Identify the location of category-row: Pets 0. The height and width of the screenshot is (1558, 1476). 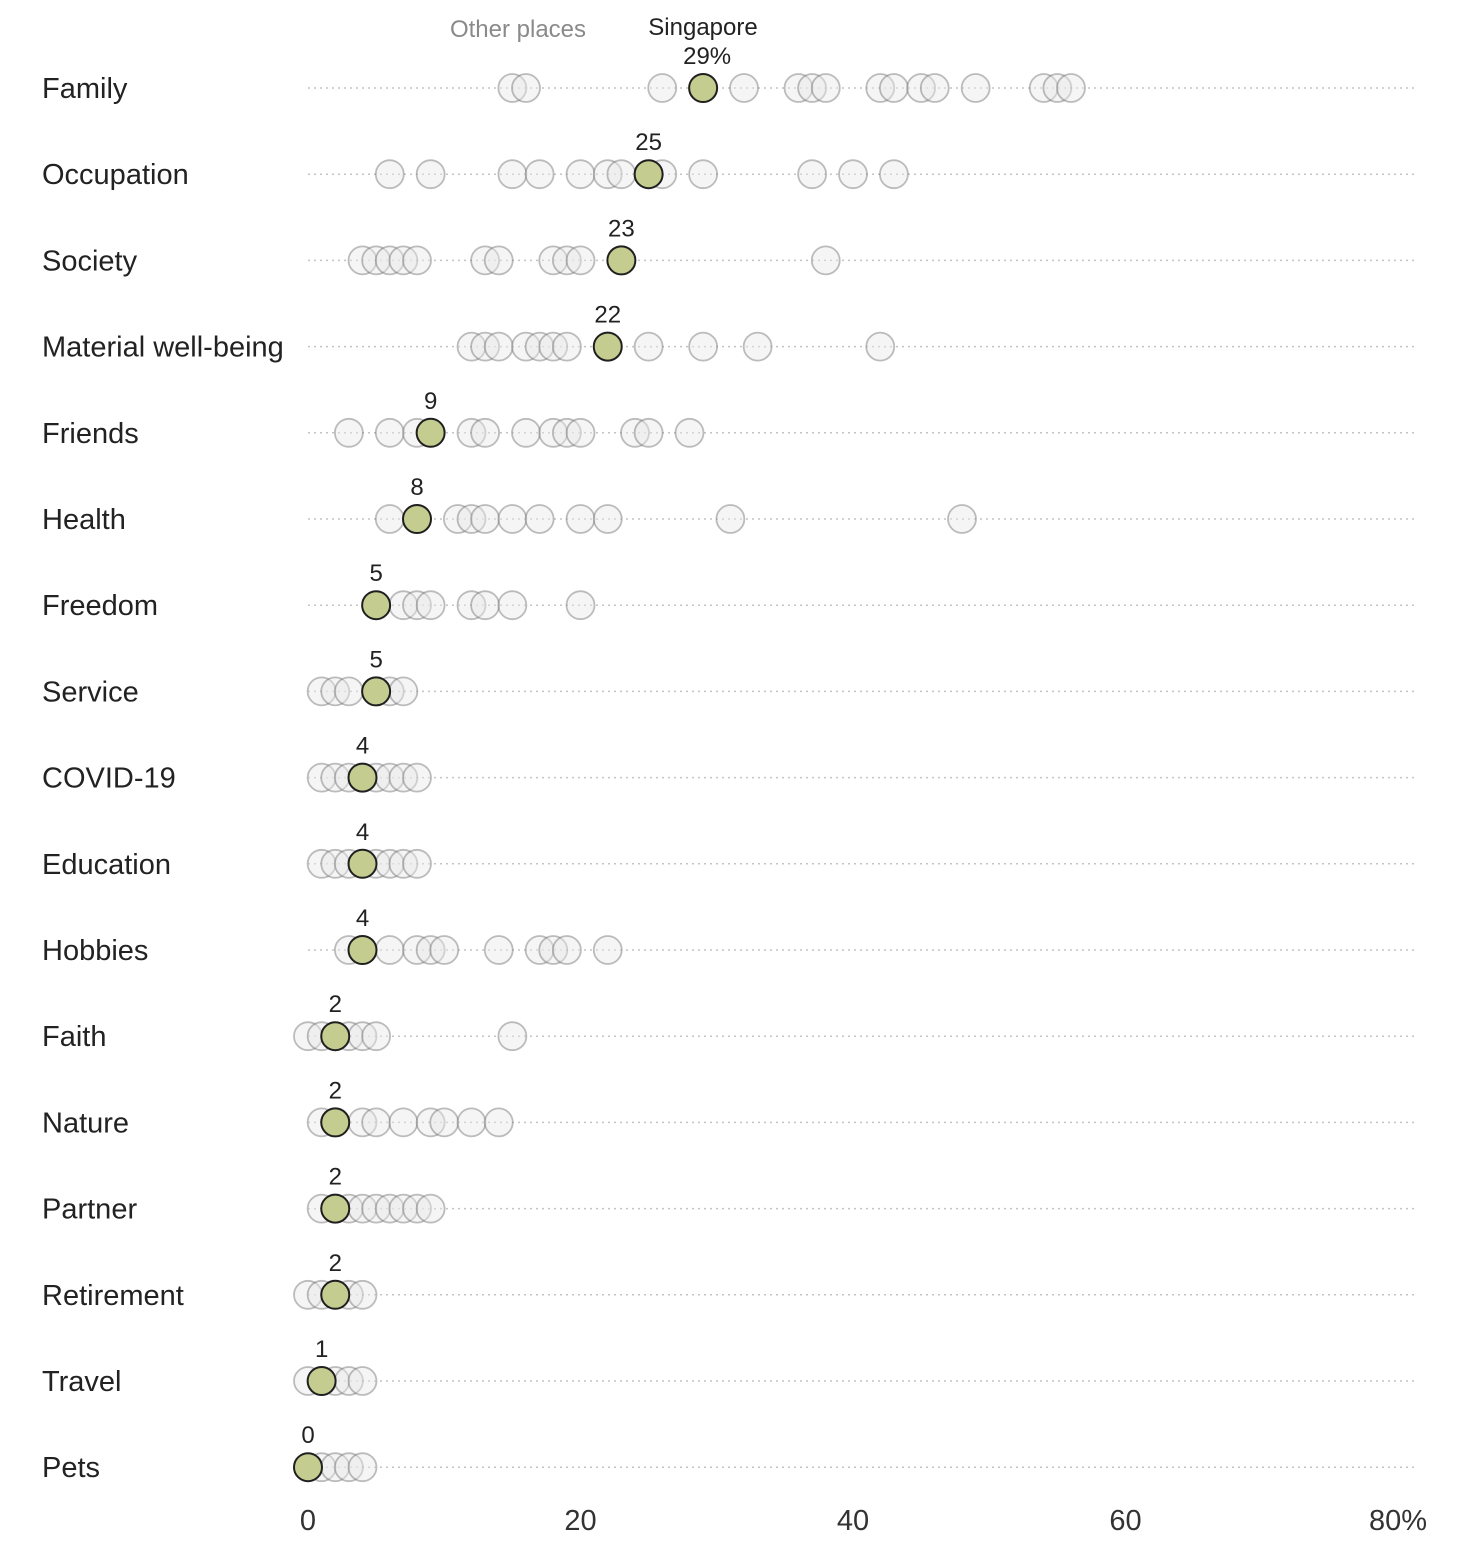
(728, 1453).